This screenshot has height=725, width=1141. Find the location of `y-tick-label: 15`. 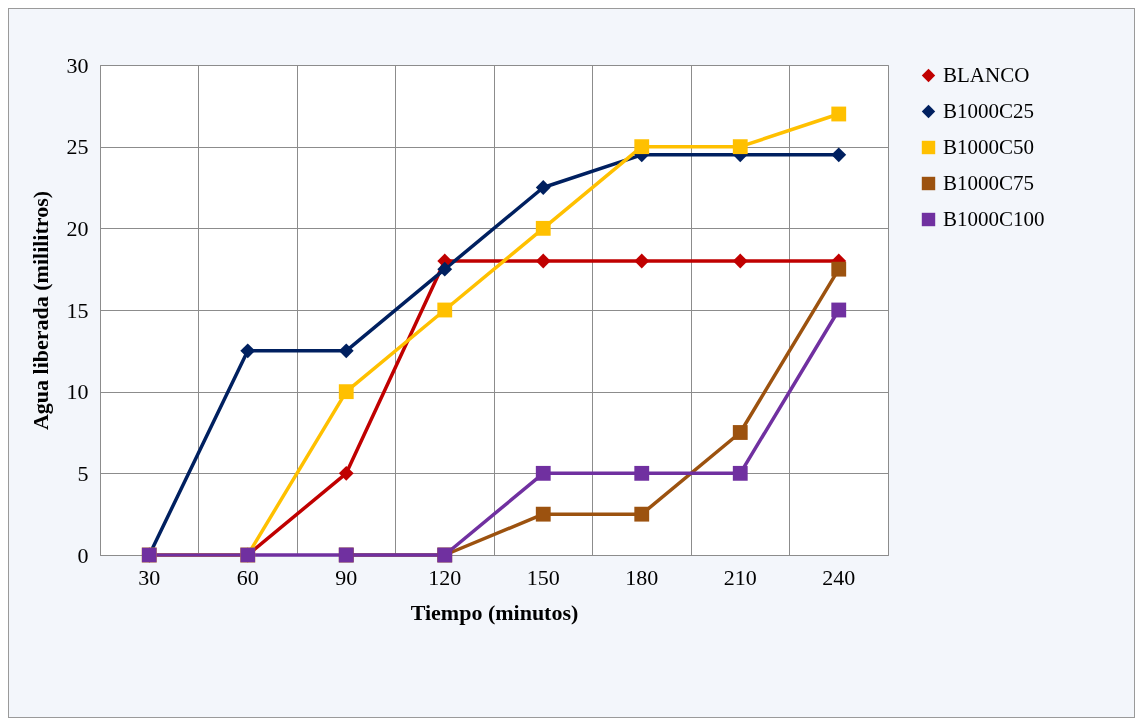

y-tick-label: 15 is located at coordinates (77, 310).